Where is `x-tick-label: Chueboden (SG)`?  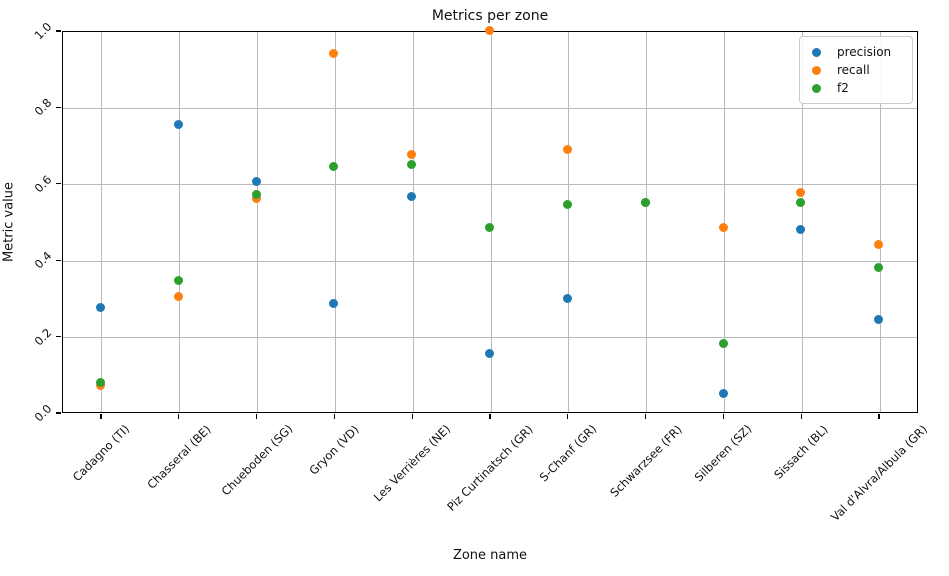 x-tick-label: Chueboden (SG) is located at coordinates (256, 460).